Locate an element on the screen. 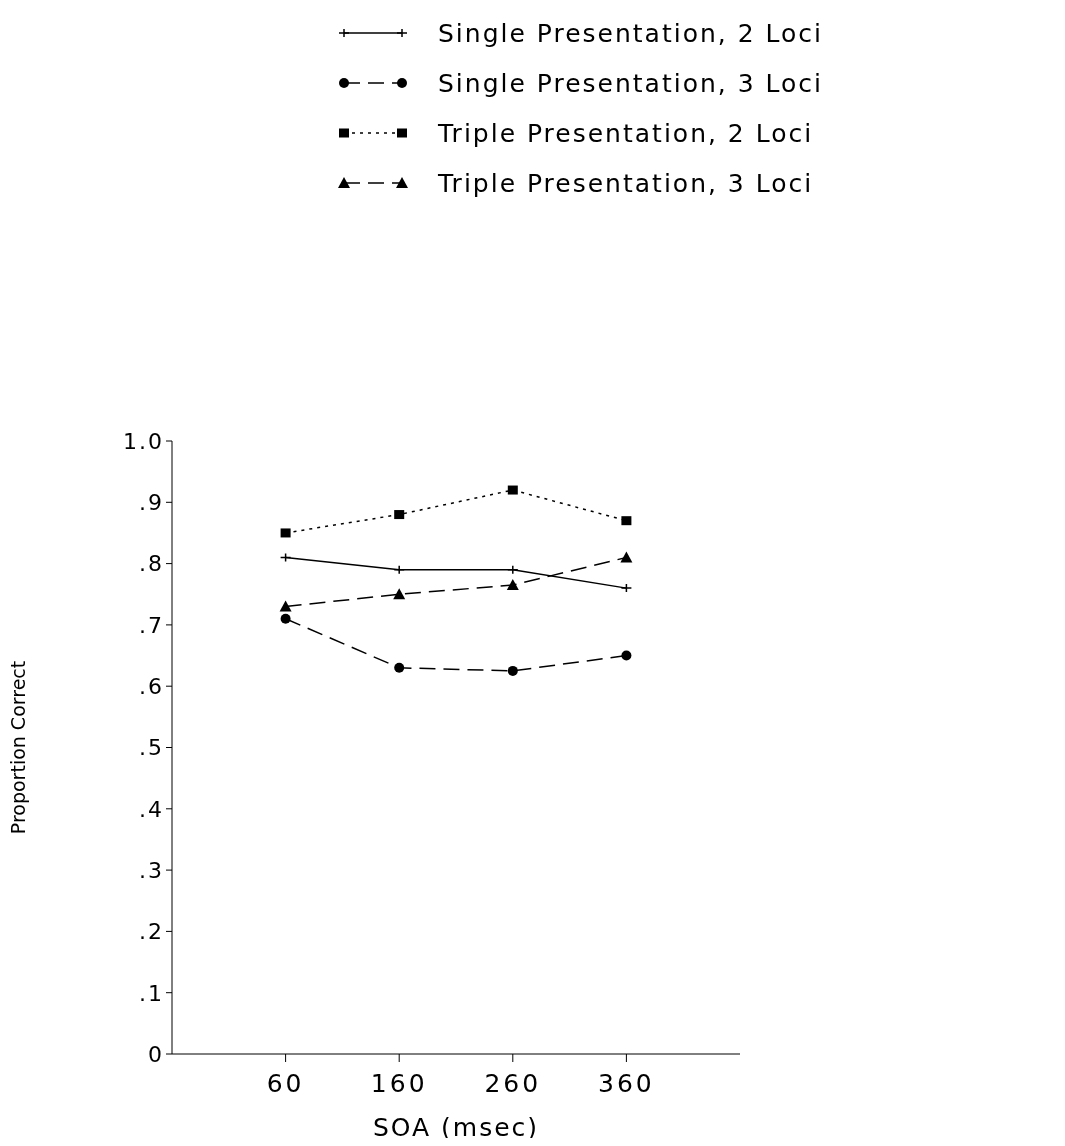  y-tick-label: .4 is located at coordinates (151, 809).